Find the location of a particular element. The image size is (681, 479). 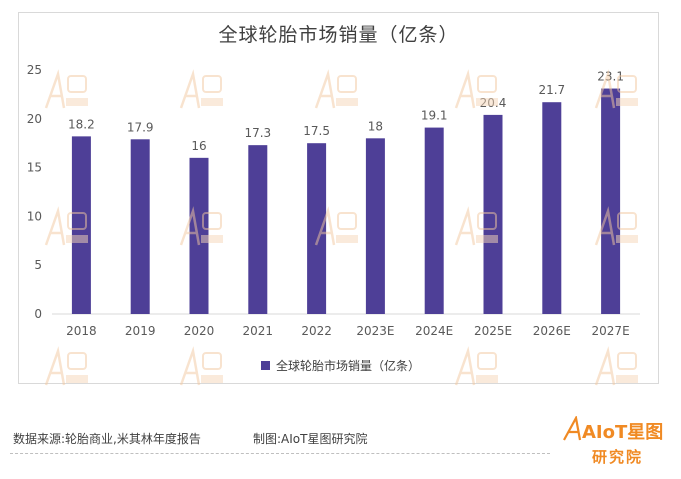

data-label: 18 is located at coordinates (375, 126).